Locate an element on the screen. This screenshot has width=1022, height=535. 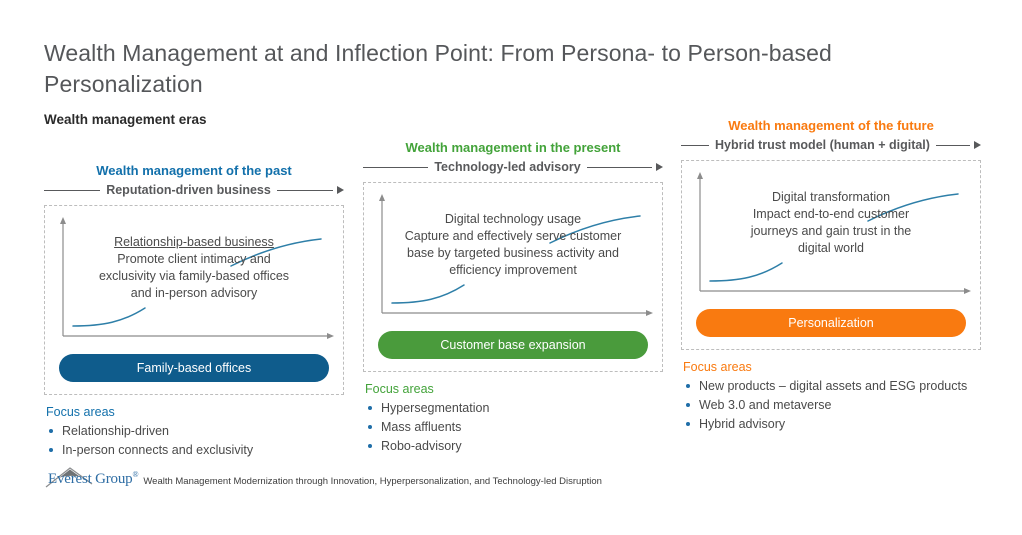
era-body-lead: Relationship-based business is located at coordinates (194, 242).